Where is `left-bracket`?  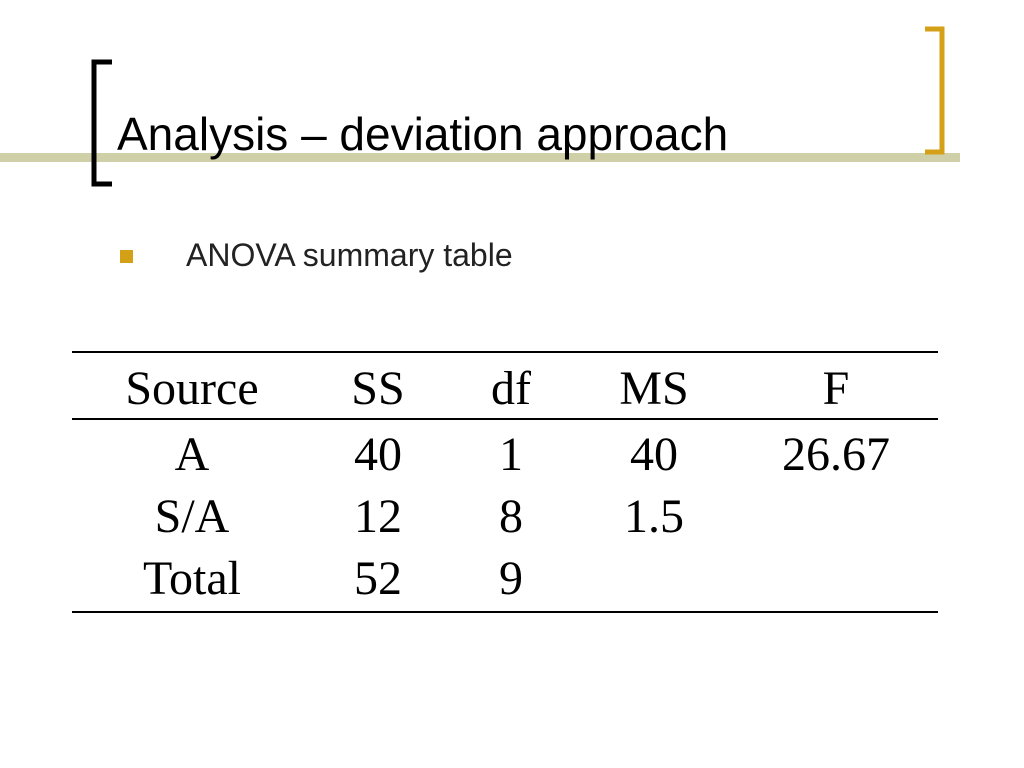 left-bracket is located at coordinates (101, 123).